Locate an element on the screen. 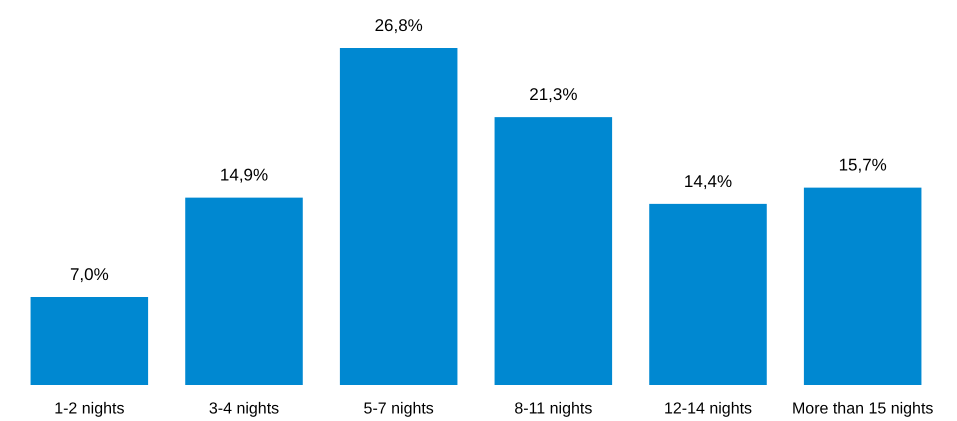  x-tick-label: More than 15 nights is located at coordinates (863, 409).